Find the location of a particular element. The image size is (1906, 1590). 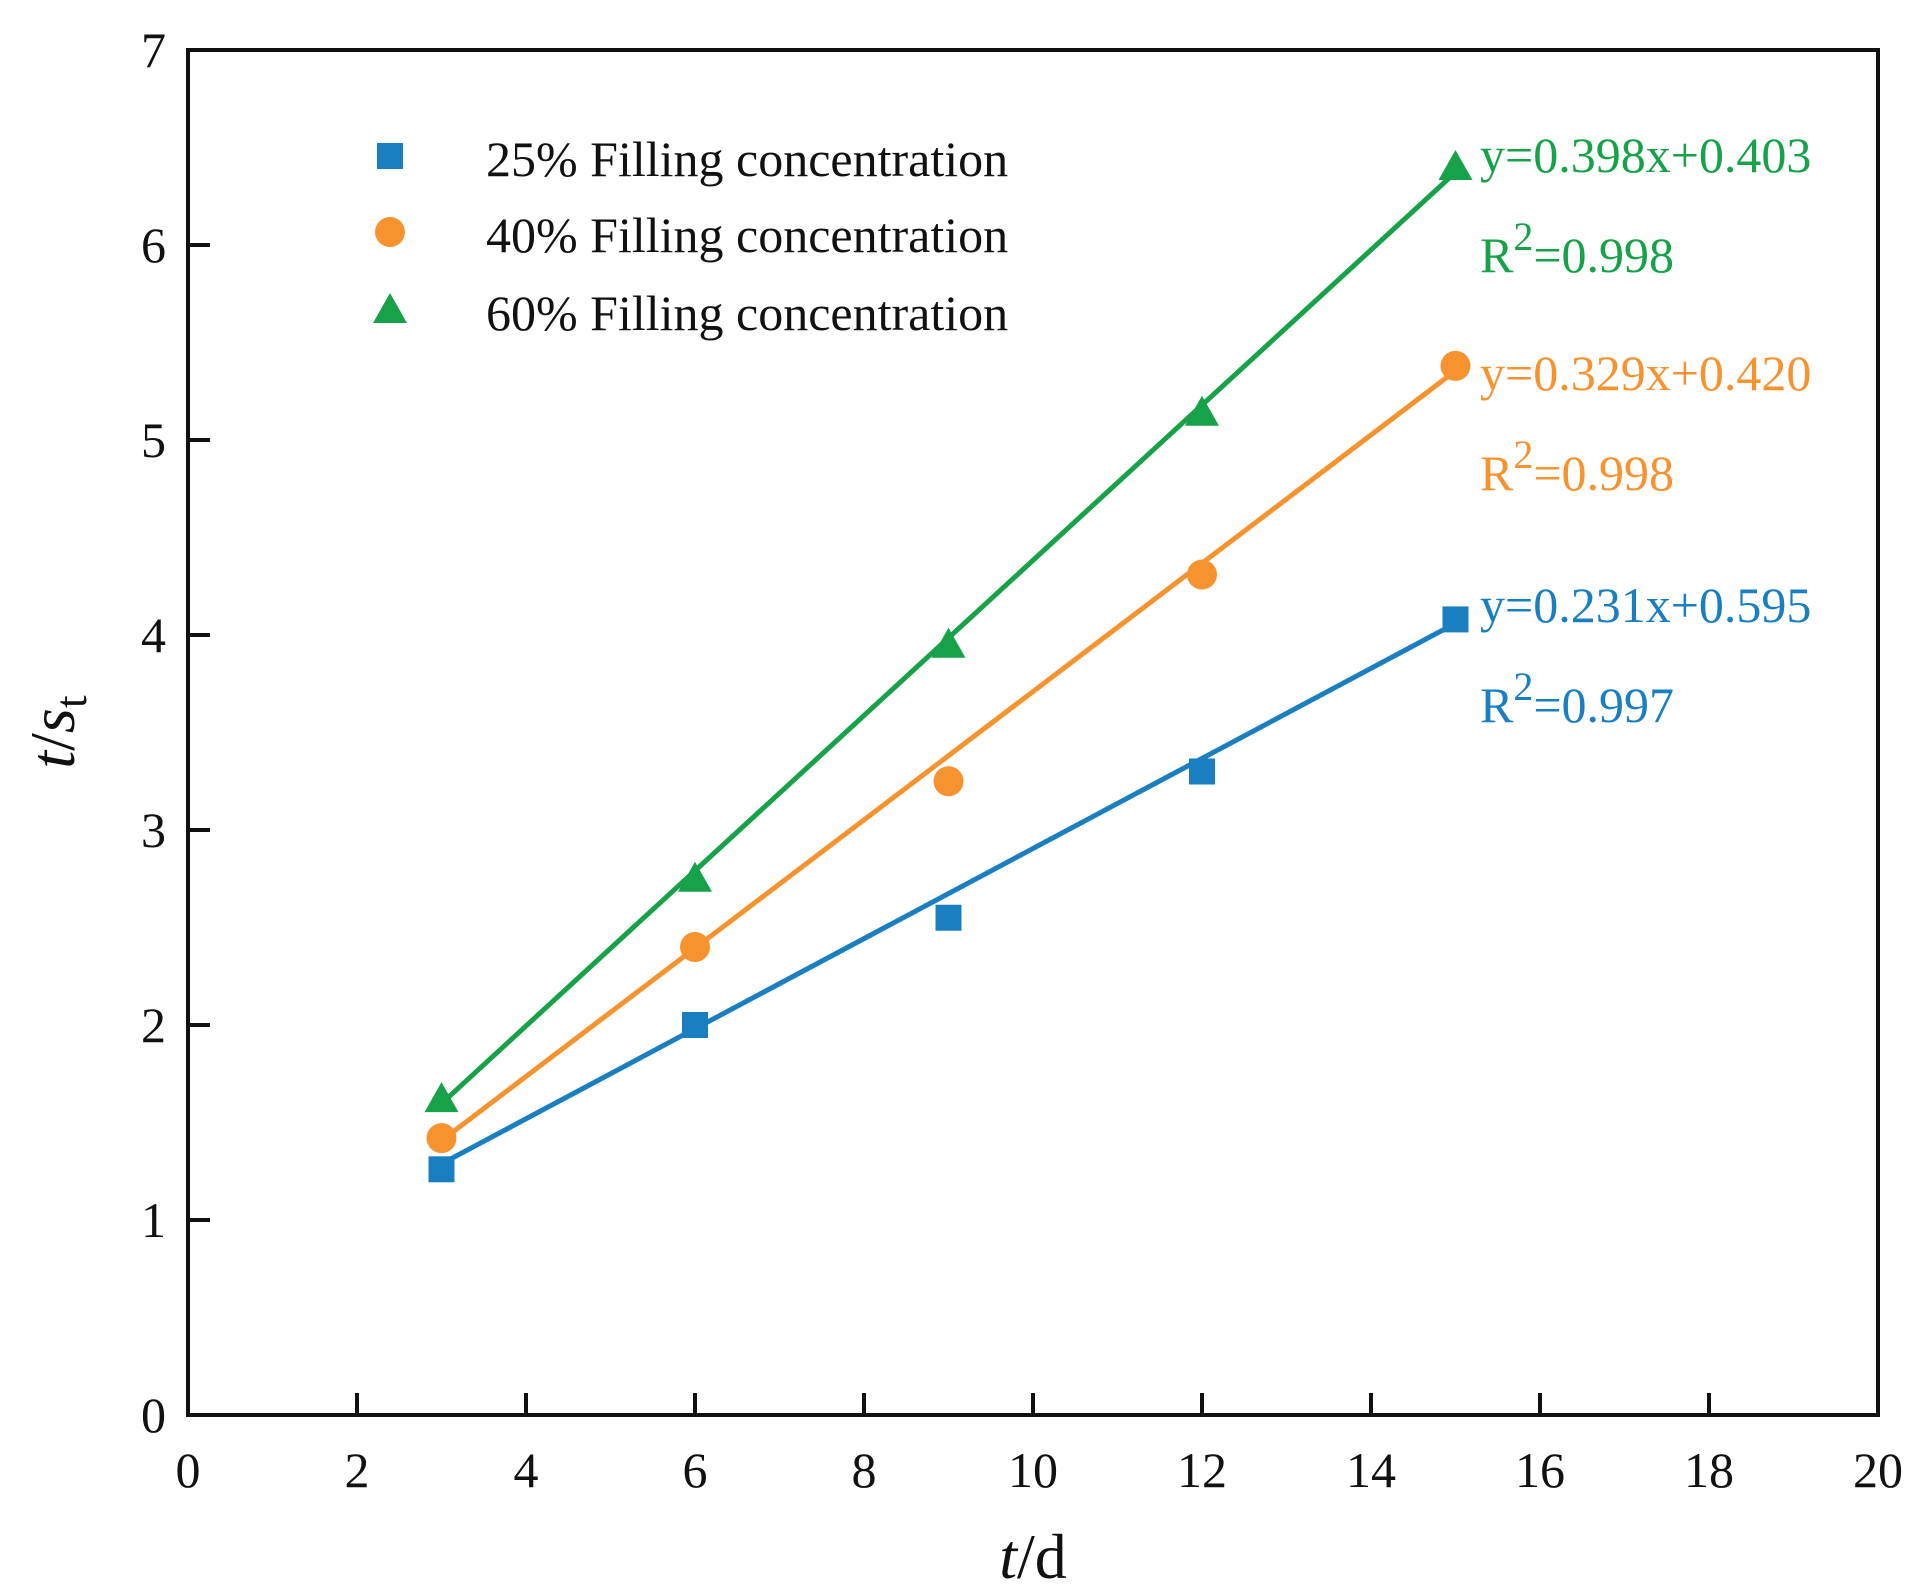

equation-series-2: y=0.329x+0.420 is located at coordinates (1645, 373).